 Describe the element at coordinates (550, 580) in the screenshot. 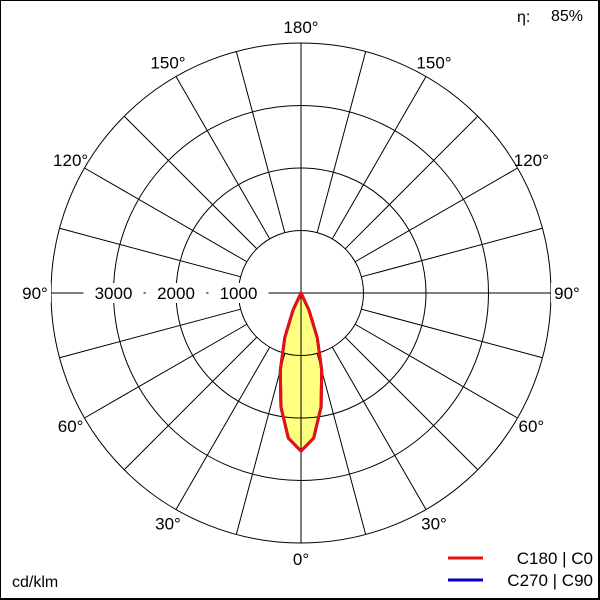

I see `legend-label: C270 | C90` at that location.